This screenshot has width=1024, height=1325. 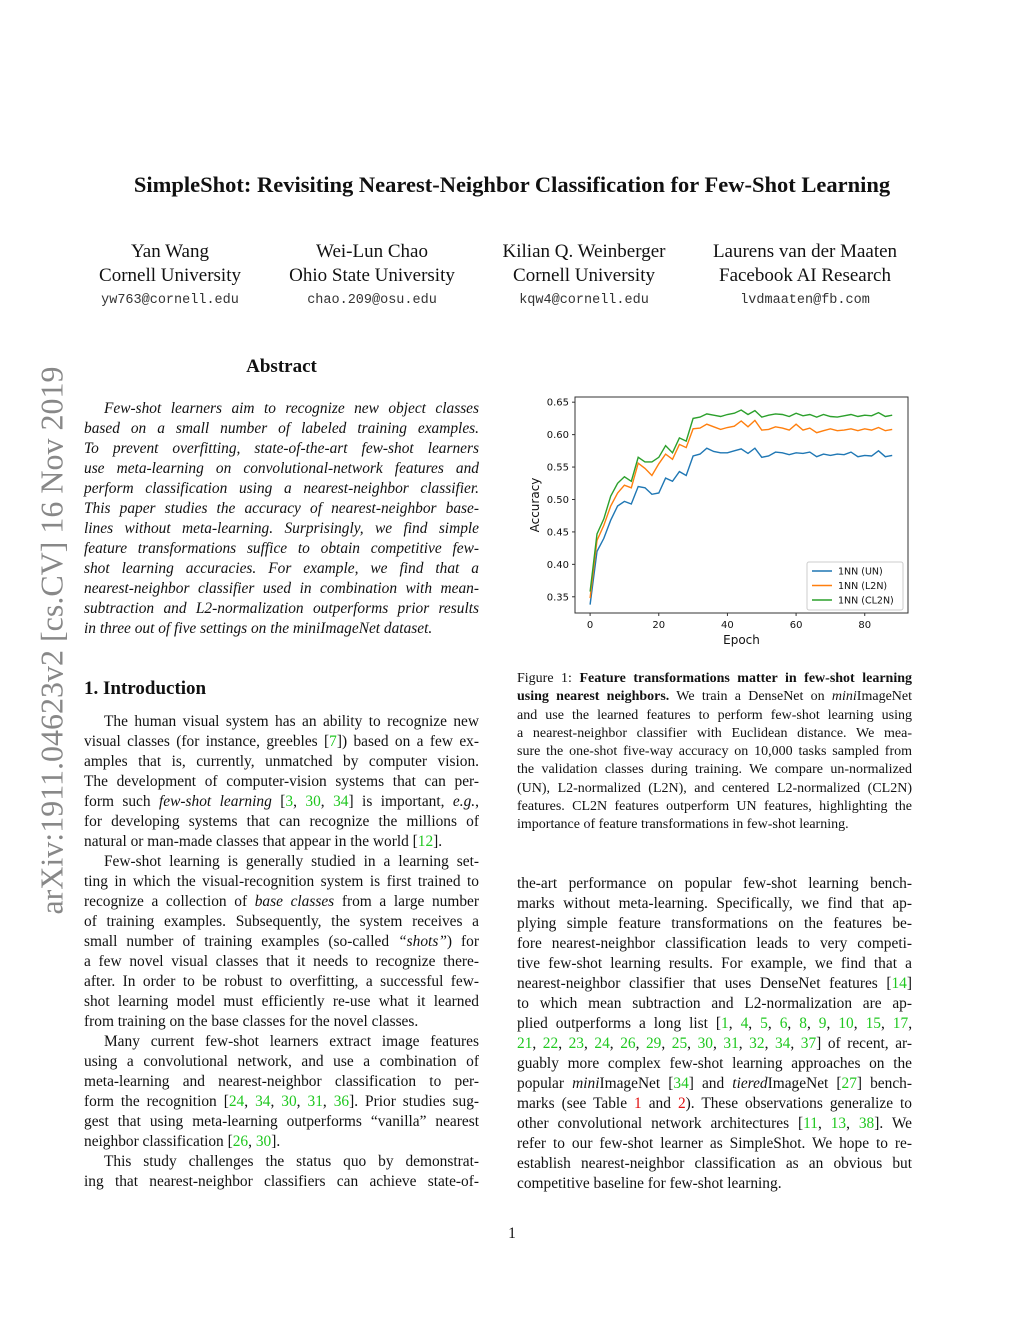 What do you see at coordinates (864, 625) in the screenshot?
I see `x-tick-label: 80` at bounding box center [864, 625].